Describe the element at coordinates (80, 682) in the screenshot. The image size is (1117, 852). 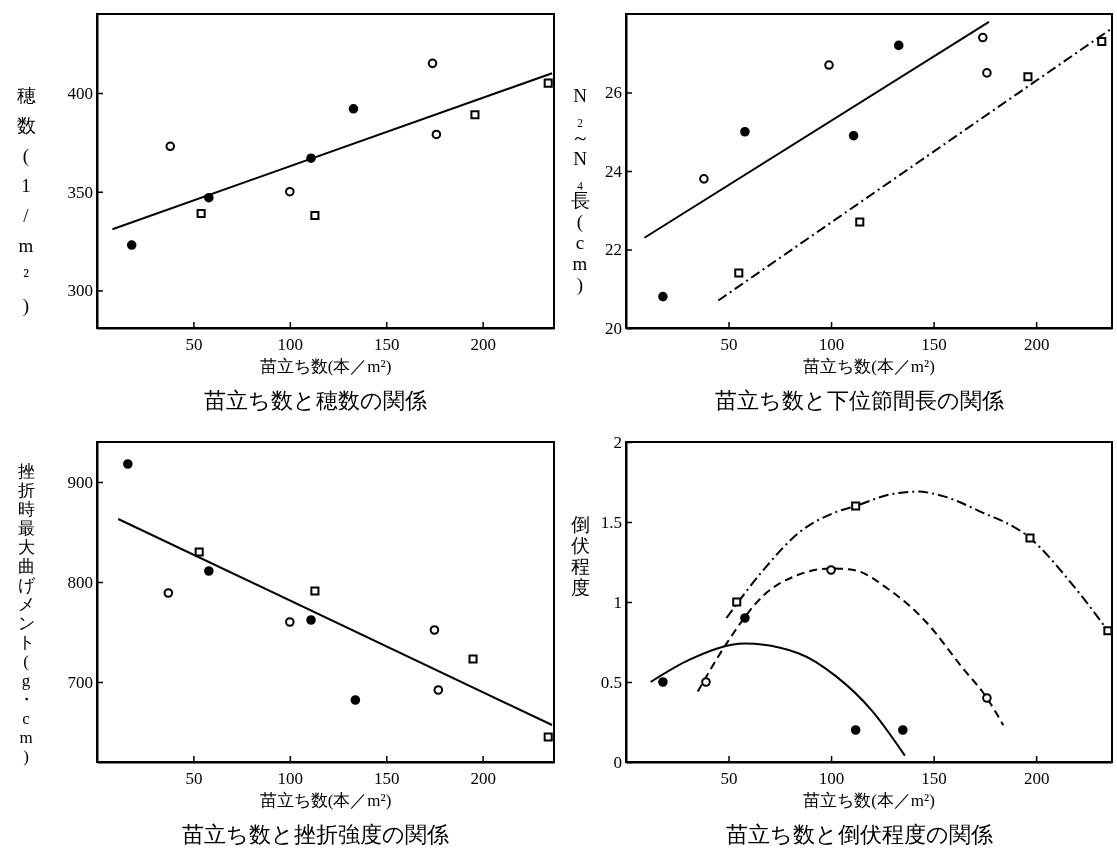
I see `y-tick-label: 700` at that location.